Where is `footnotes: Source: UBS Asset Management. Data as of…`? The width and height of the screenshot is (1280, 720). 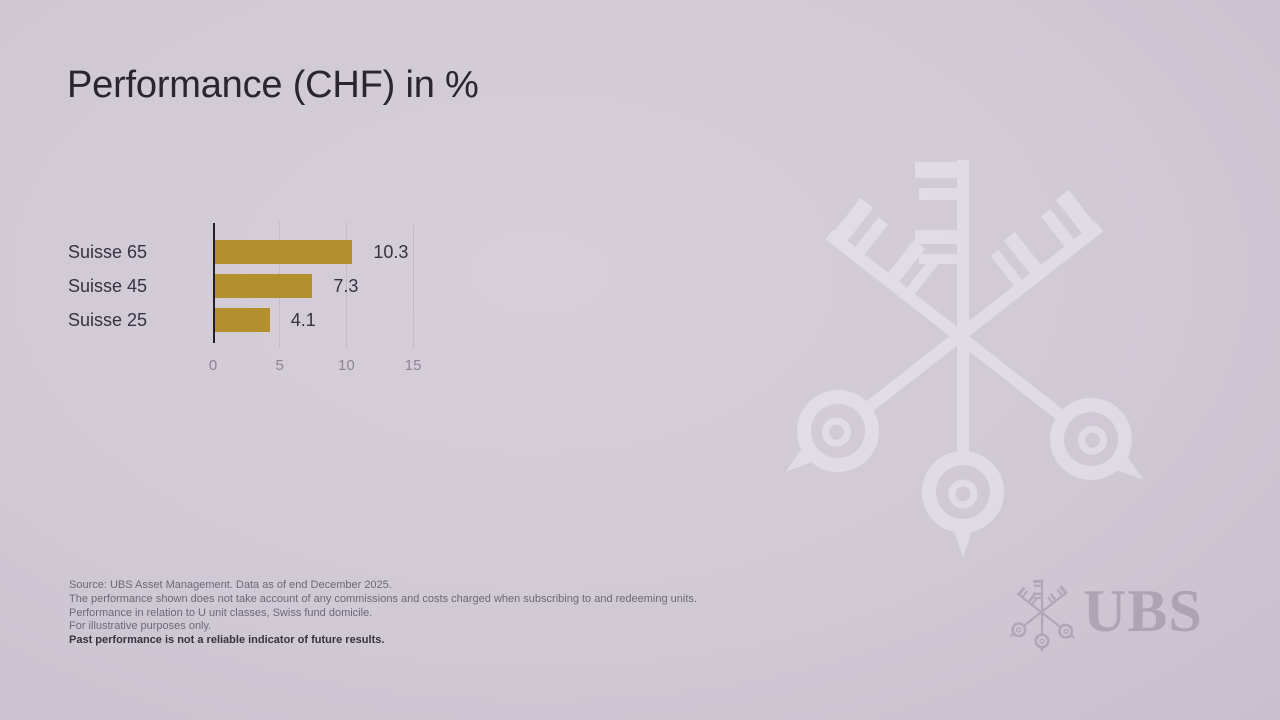
footnotes: Source: UBS Asset Management. Data as of… is located at coordinates (383, 613).